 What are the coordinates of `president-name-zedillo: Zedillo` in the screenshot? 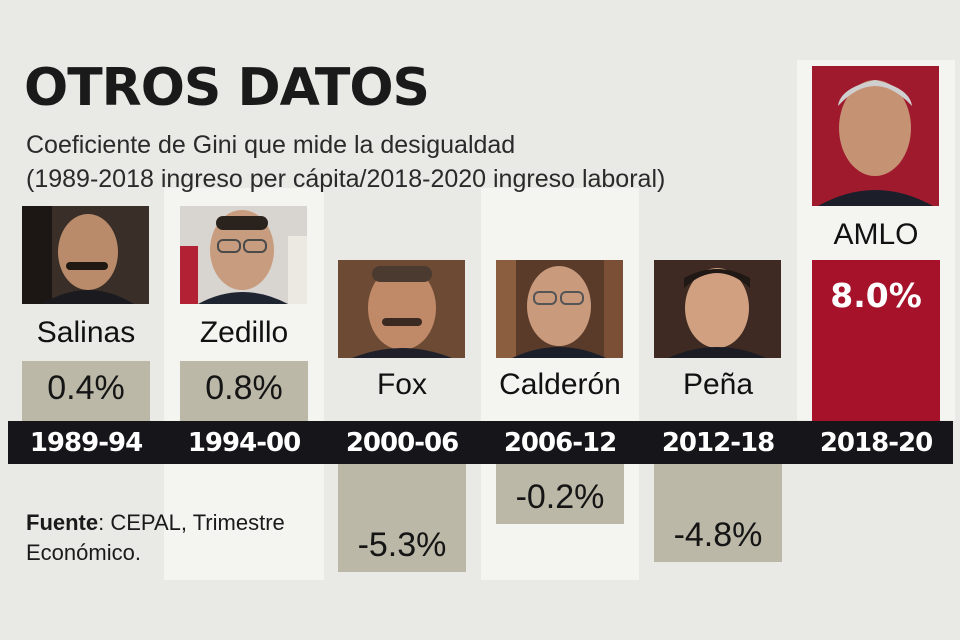 It's located at (244, 332).